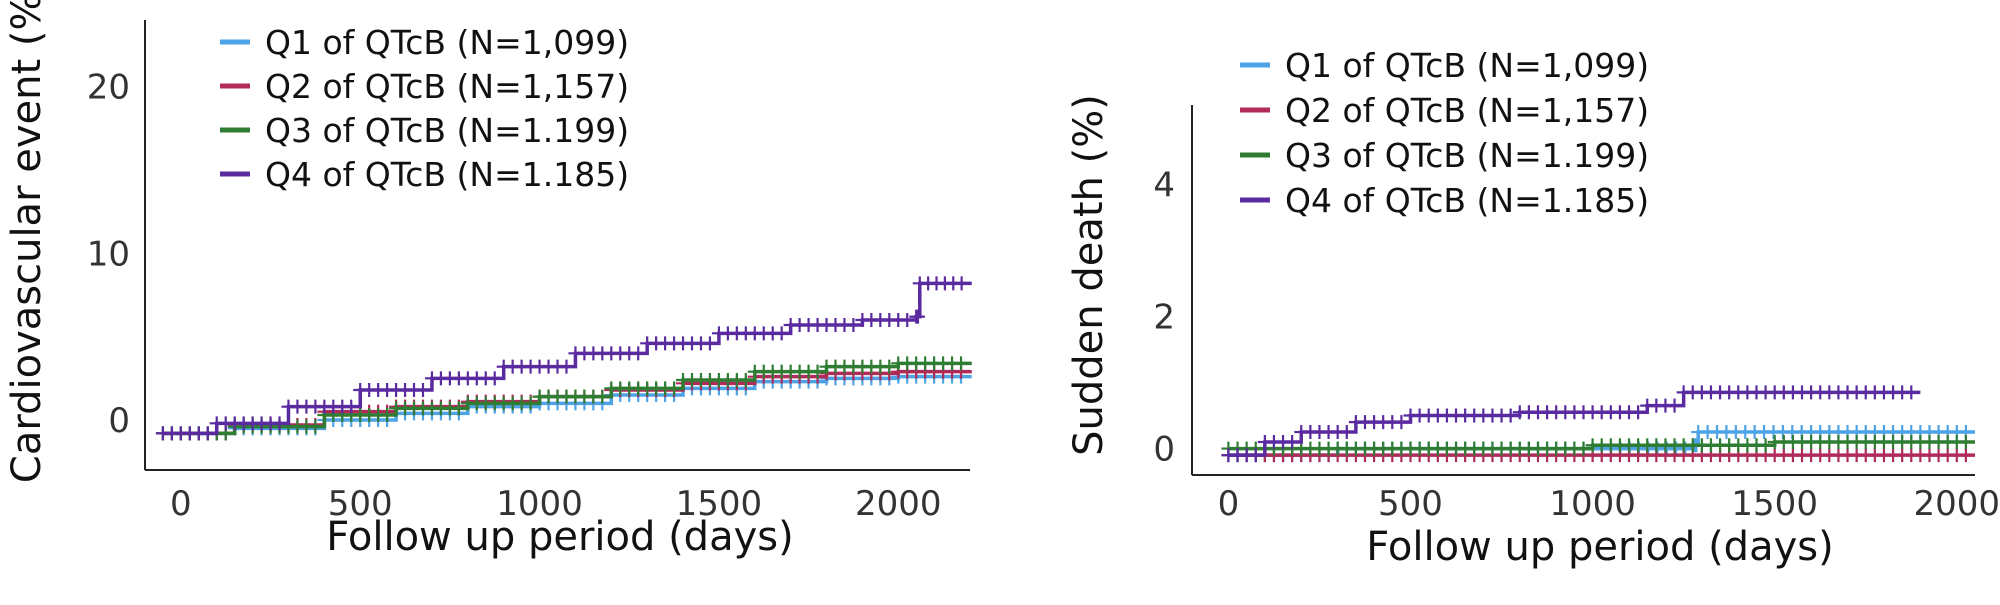  I want to click on y-tick-label: 20, so click(108, 88).